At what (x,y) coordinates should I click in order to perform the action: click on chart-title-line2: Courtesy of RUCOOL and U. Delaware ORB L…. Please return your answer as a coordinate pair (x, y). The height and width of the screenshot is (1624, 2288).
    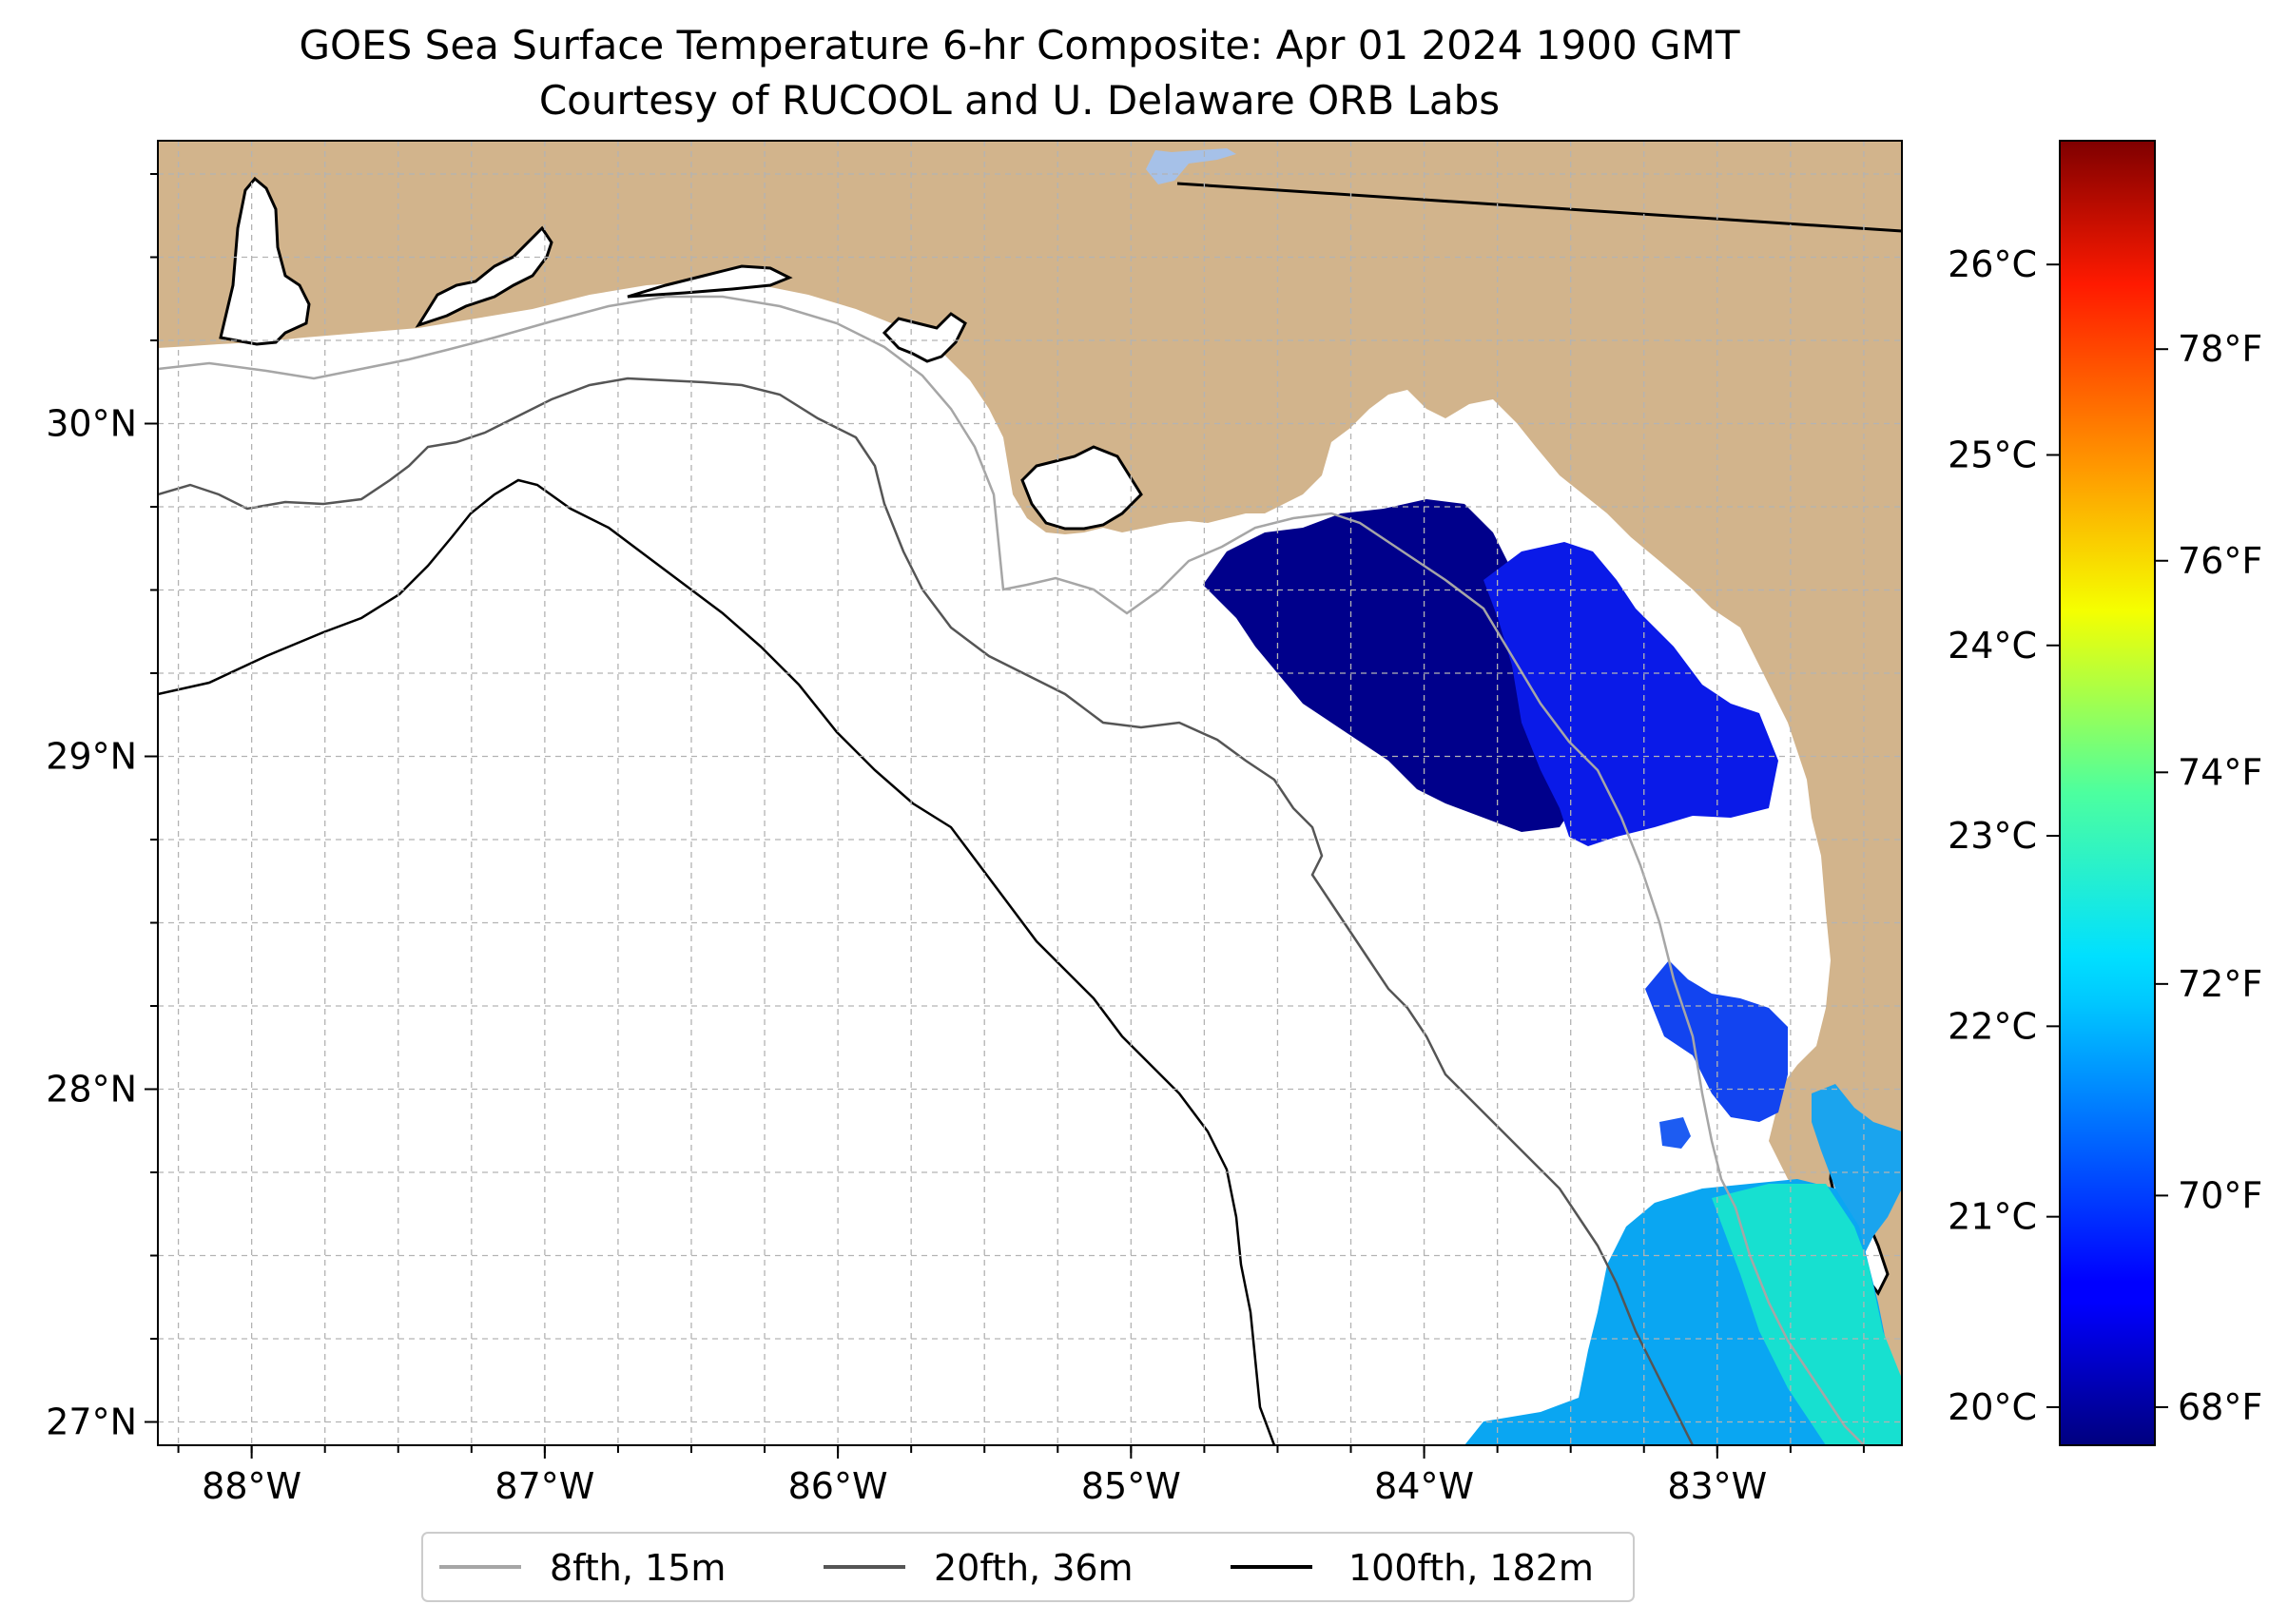
    Looking at the image, I should click on (1020, 100).